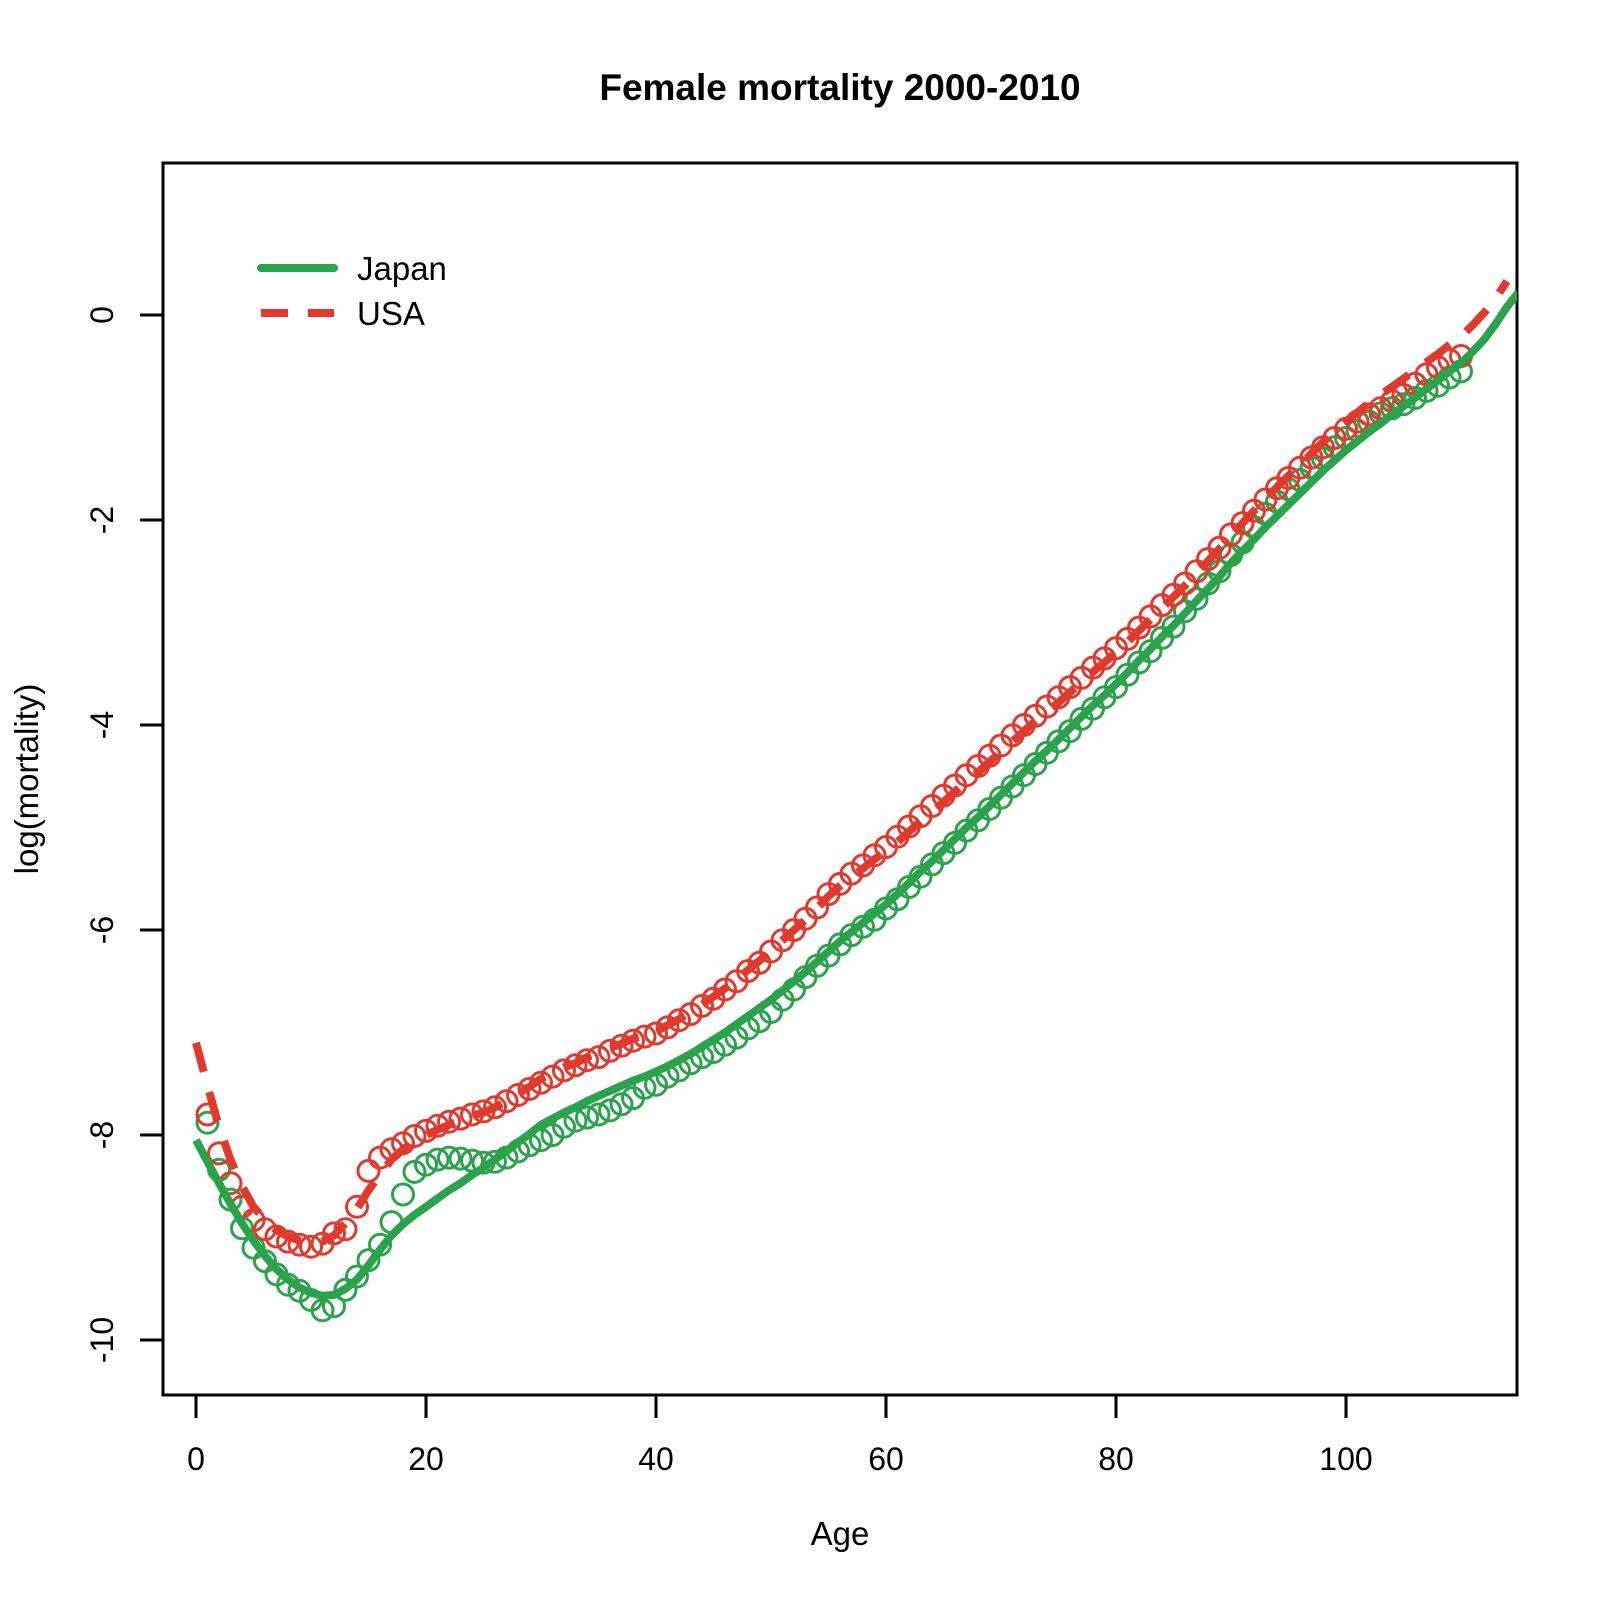 The height and width of the screenshot is (1600, 1600). Describe the element at coordinates (1345, 1459) in the screenshot. I see `x-tick-label: 100` at that location.